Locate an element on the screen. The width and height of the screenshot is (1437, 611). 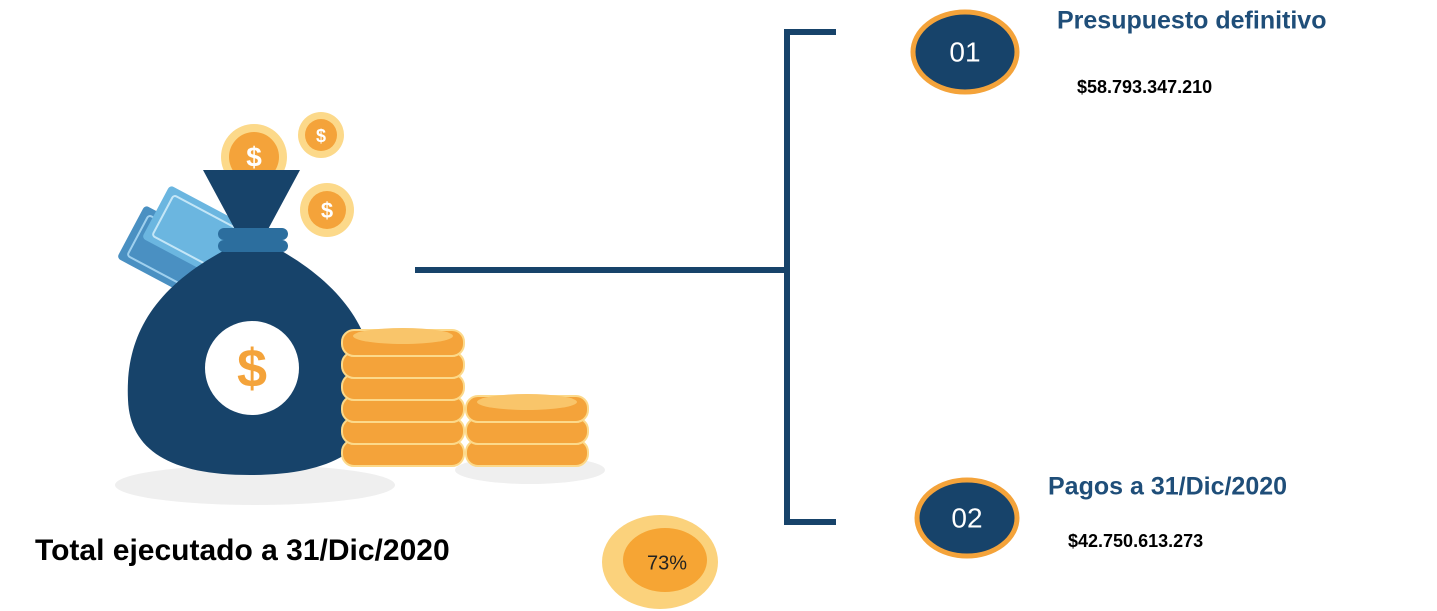
item-value: $58.793.347.210 is located at coordinates (1144, 87).